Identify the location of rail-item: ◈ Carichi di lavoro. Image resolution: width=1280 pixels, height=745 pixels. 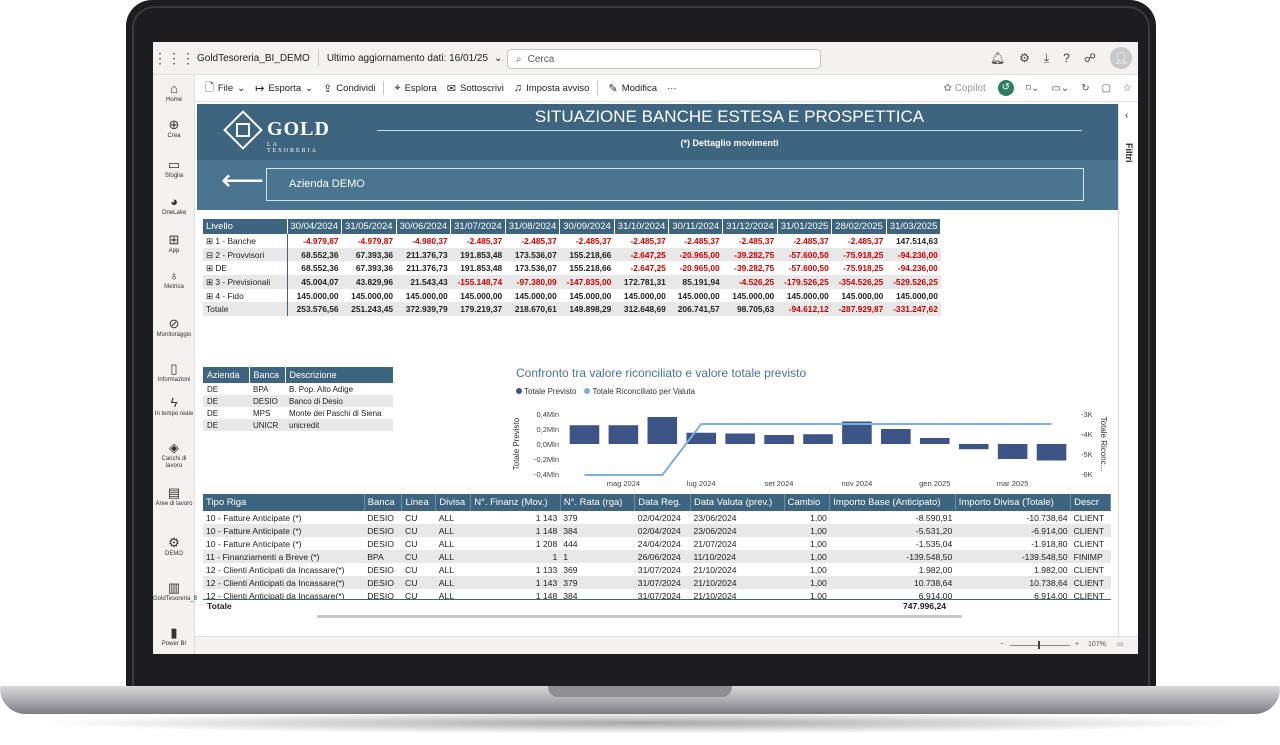
(174, 455).